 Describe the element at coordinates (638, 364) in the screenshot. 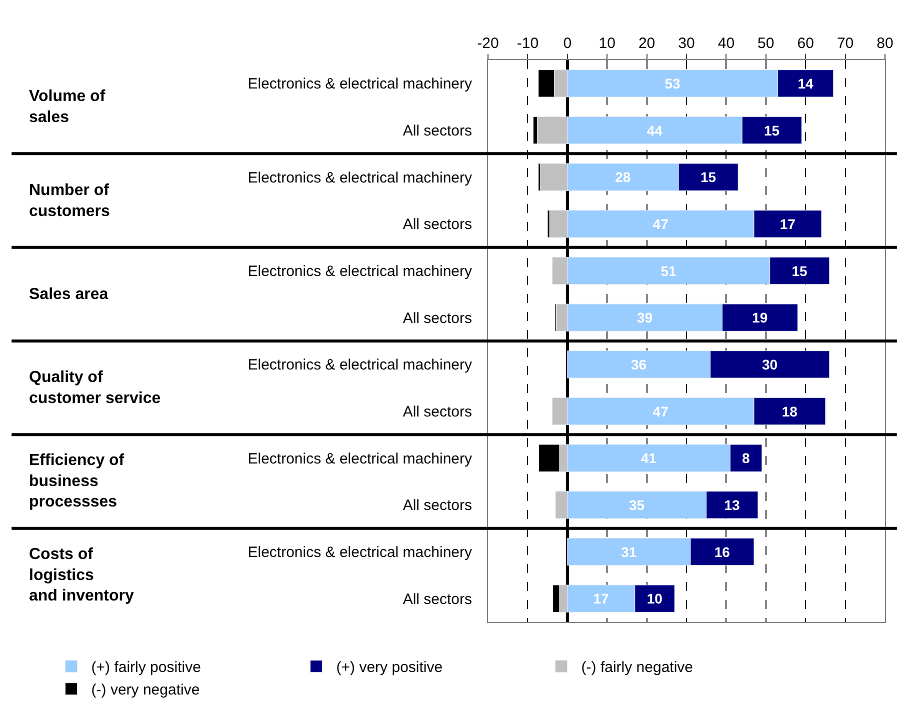

I see `data-label: 36` at that location.